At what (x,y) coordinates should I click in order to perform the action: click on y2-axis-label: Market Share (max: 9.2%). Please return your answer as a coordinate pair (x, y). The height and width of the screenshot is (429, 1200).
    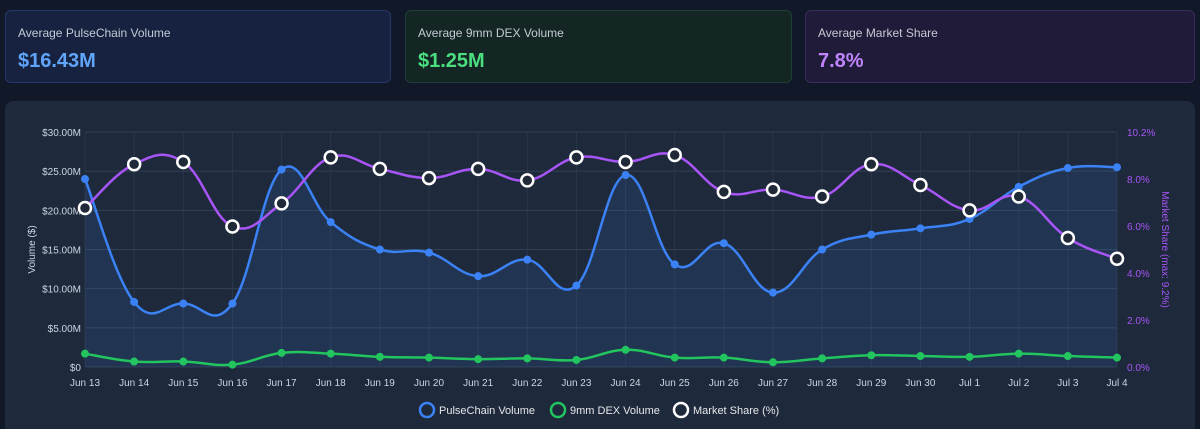
    Looking at the image, I should click on (1164, 249).